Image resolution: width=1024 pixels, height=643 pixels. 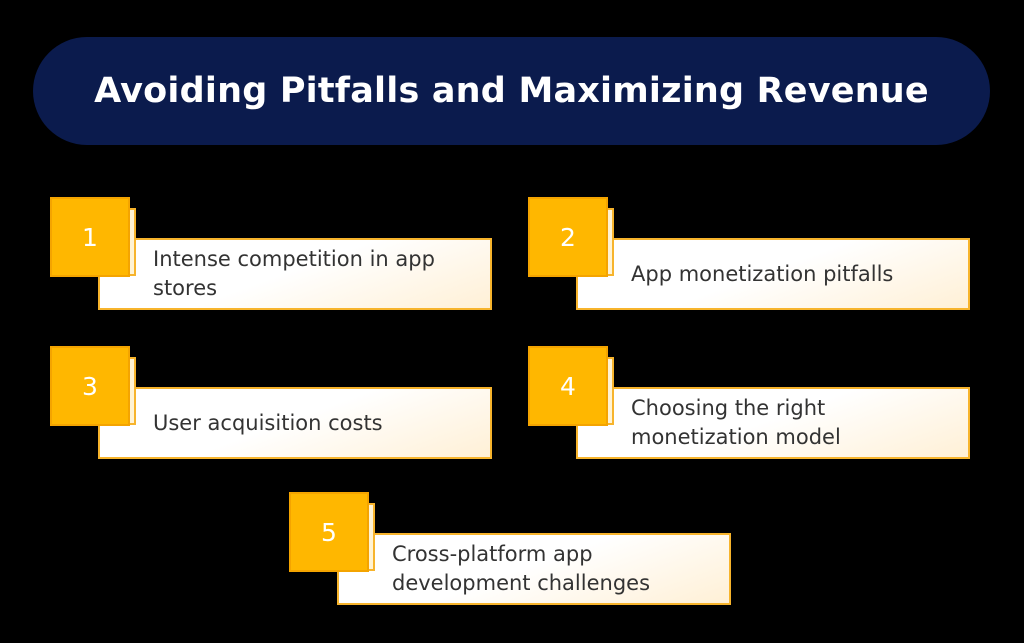 I want to click on number-badge: 3, so click(x=90, y=386).